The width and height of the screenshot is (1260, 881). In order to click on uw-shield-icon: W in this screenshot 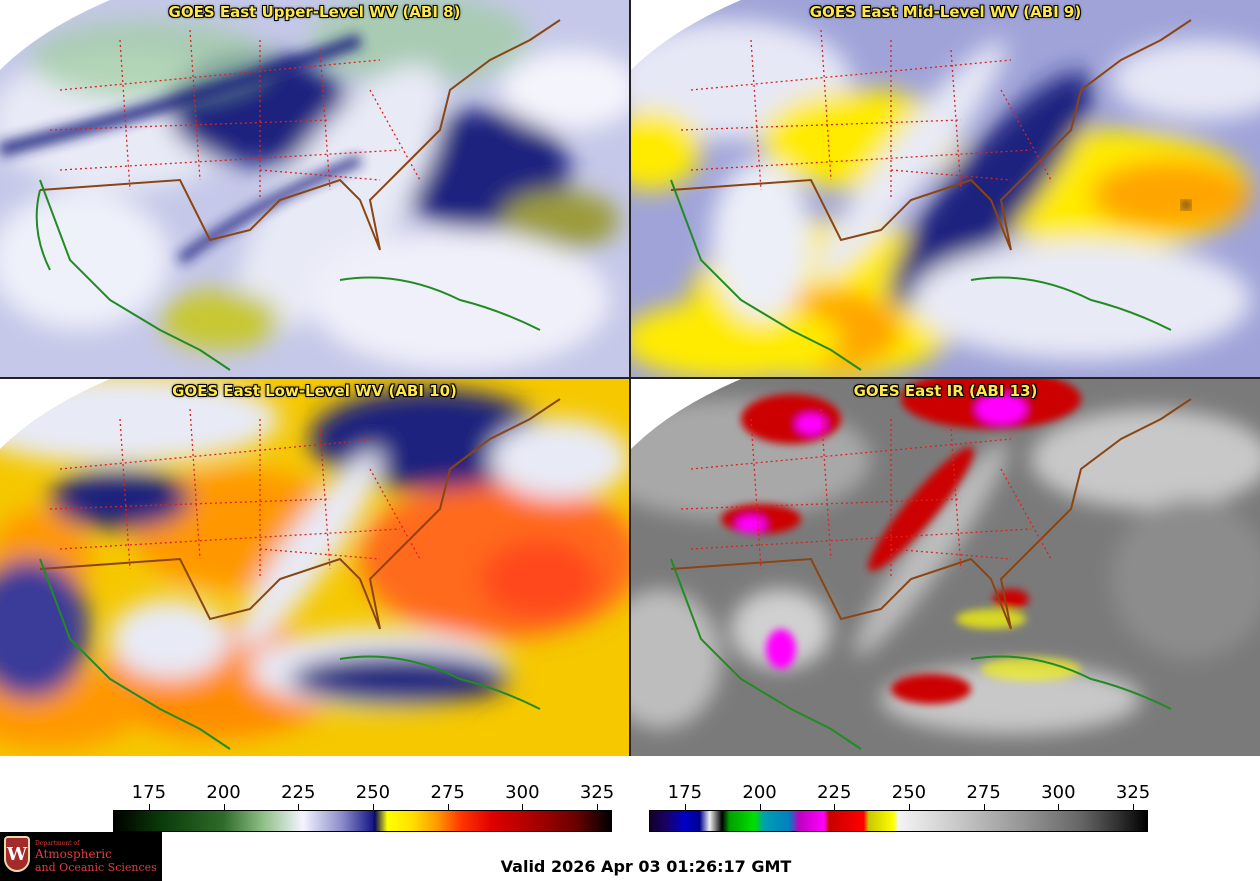, I will do `click(17, 854)`.